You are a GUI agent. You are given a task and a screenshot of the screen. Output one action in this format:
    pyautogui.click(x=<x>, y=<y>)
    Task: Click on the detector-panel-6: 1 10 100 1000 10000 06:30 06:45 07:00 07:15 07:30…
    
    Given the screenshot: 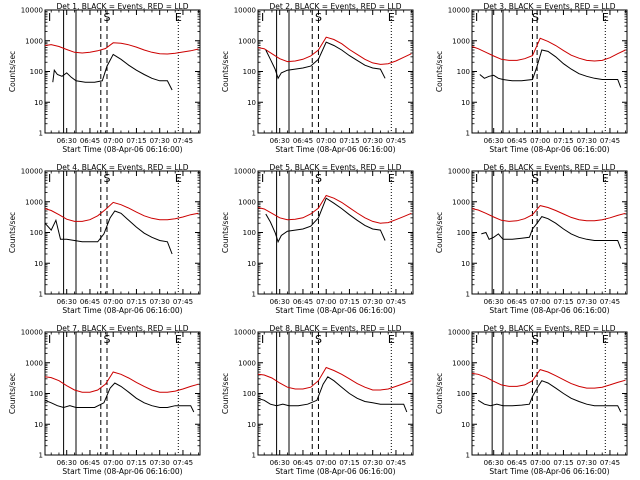 What is the action you would take?
    pyautogui.click(x=531, y=239)
    